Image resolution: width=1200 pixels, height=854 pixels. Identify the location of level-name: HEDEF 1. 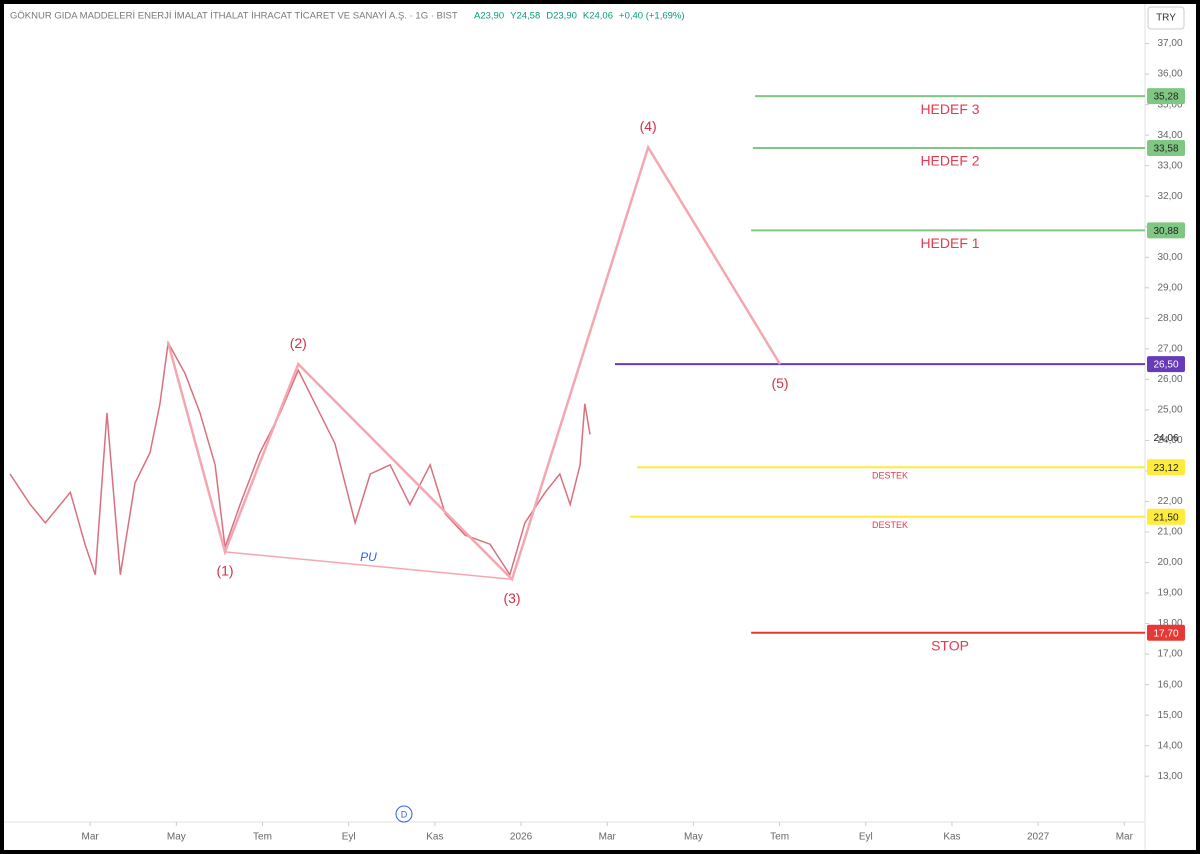
(949, 243).